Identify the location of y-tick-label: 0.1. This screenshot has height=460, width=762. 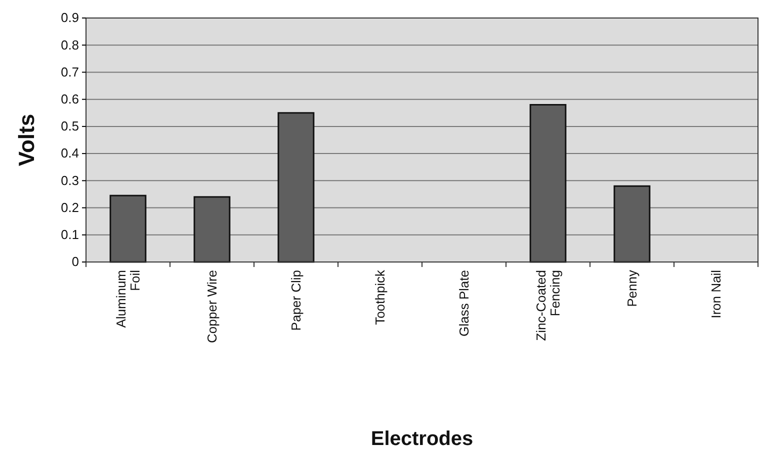
(69, 234).